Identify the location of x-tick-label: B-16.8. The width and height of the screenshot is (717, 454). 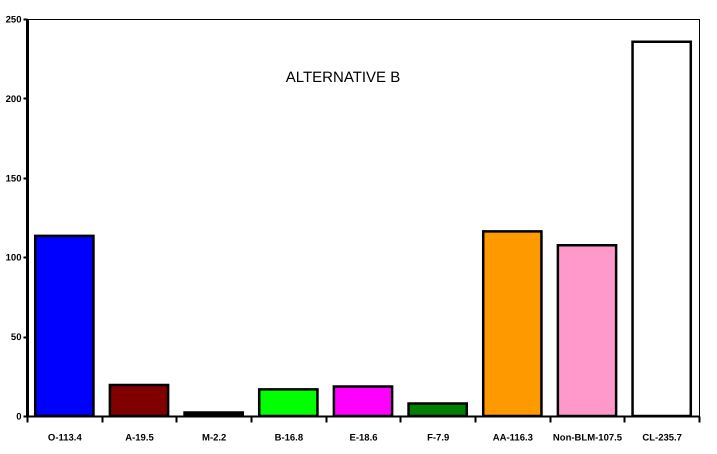
(289, 438).